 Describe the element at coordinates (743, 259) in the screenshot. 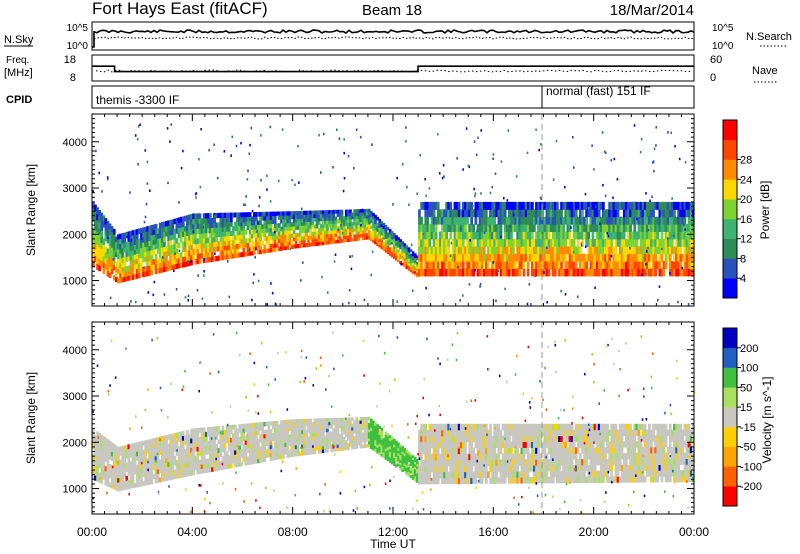

I see `colorbar-tick-label: 8` at that location.